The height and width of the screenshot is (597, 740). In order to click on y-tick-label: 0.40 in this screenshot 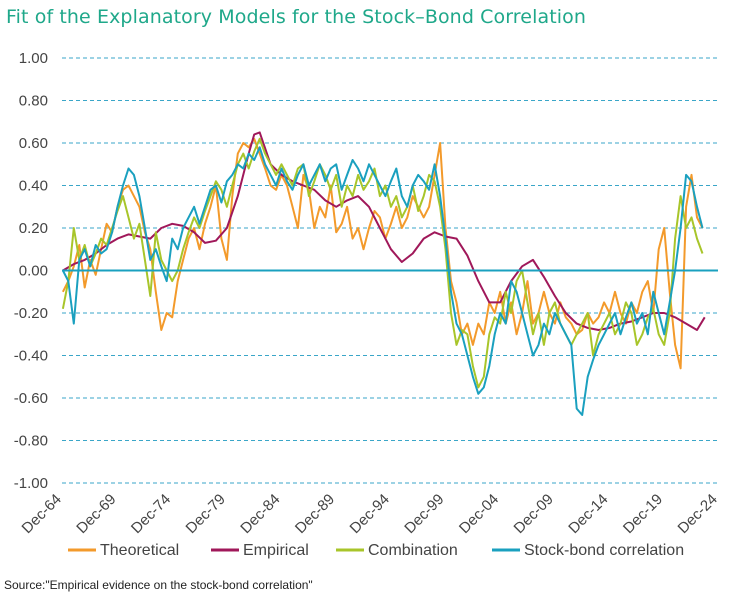, I will do `click(33, 186)`.